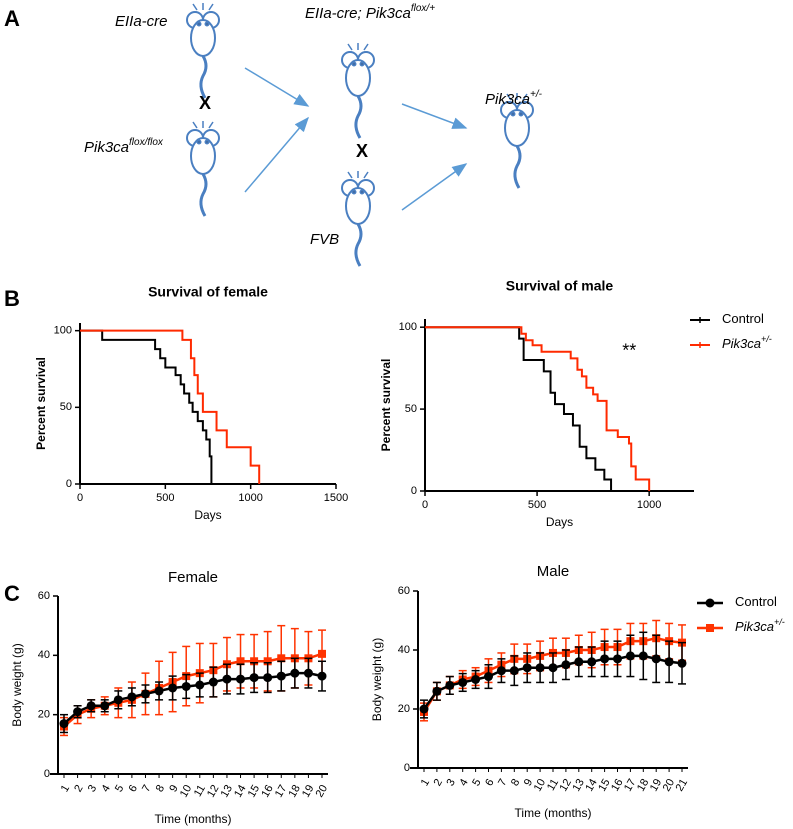 The height and width of the screenshot is (829, 793). Describe the element at coordinates (404, 650) in the screenshot. I see `y-tick-label: 40` at that location.